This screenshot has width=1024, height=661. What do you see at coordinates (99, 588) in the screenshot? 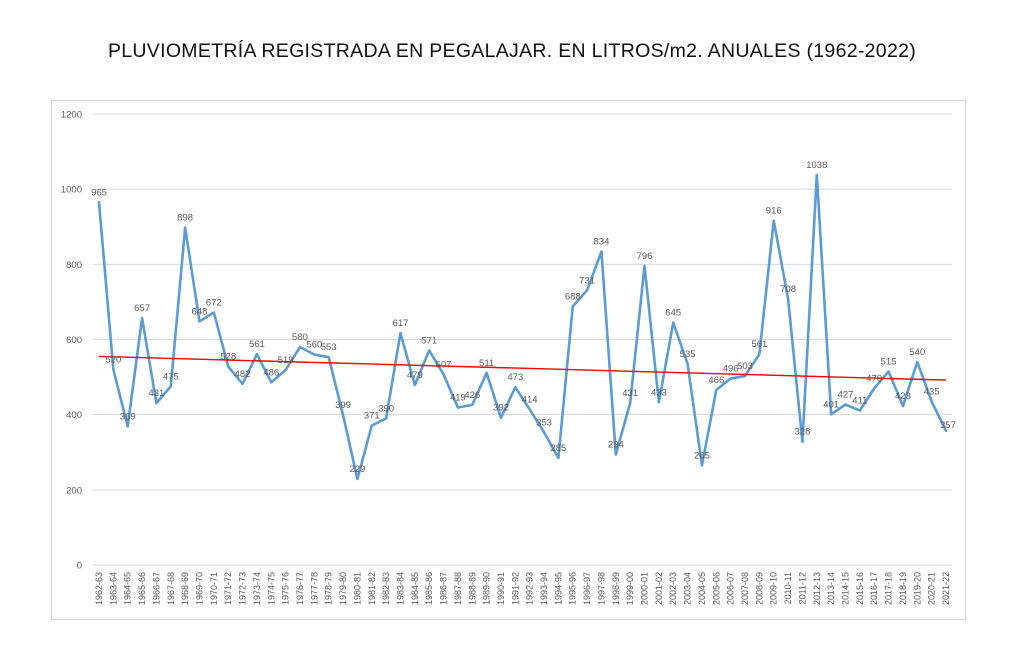
I see `x-tick-label-1962-63: 1962-63` at bounding box center [99, 588].